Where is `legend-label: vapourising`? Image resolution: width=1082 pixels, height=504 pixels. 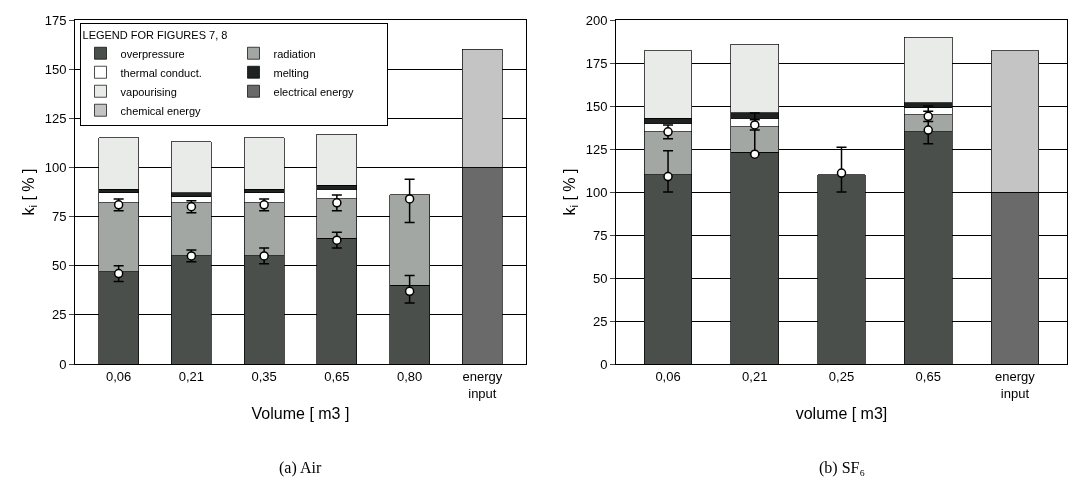 legend-label: vapourising is located at coordinates (148, 91).